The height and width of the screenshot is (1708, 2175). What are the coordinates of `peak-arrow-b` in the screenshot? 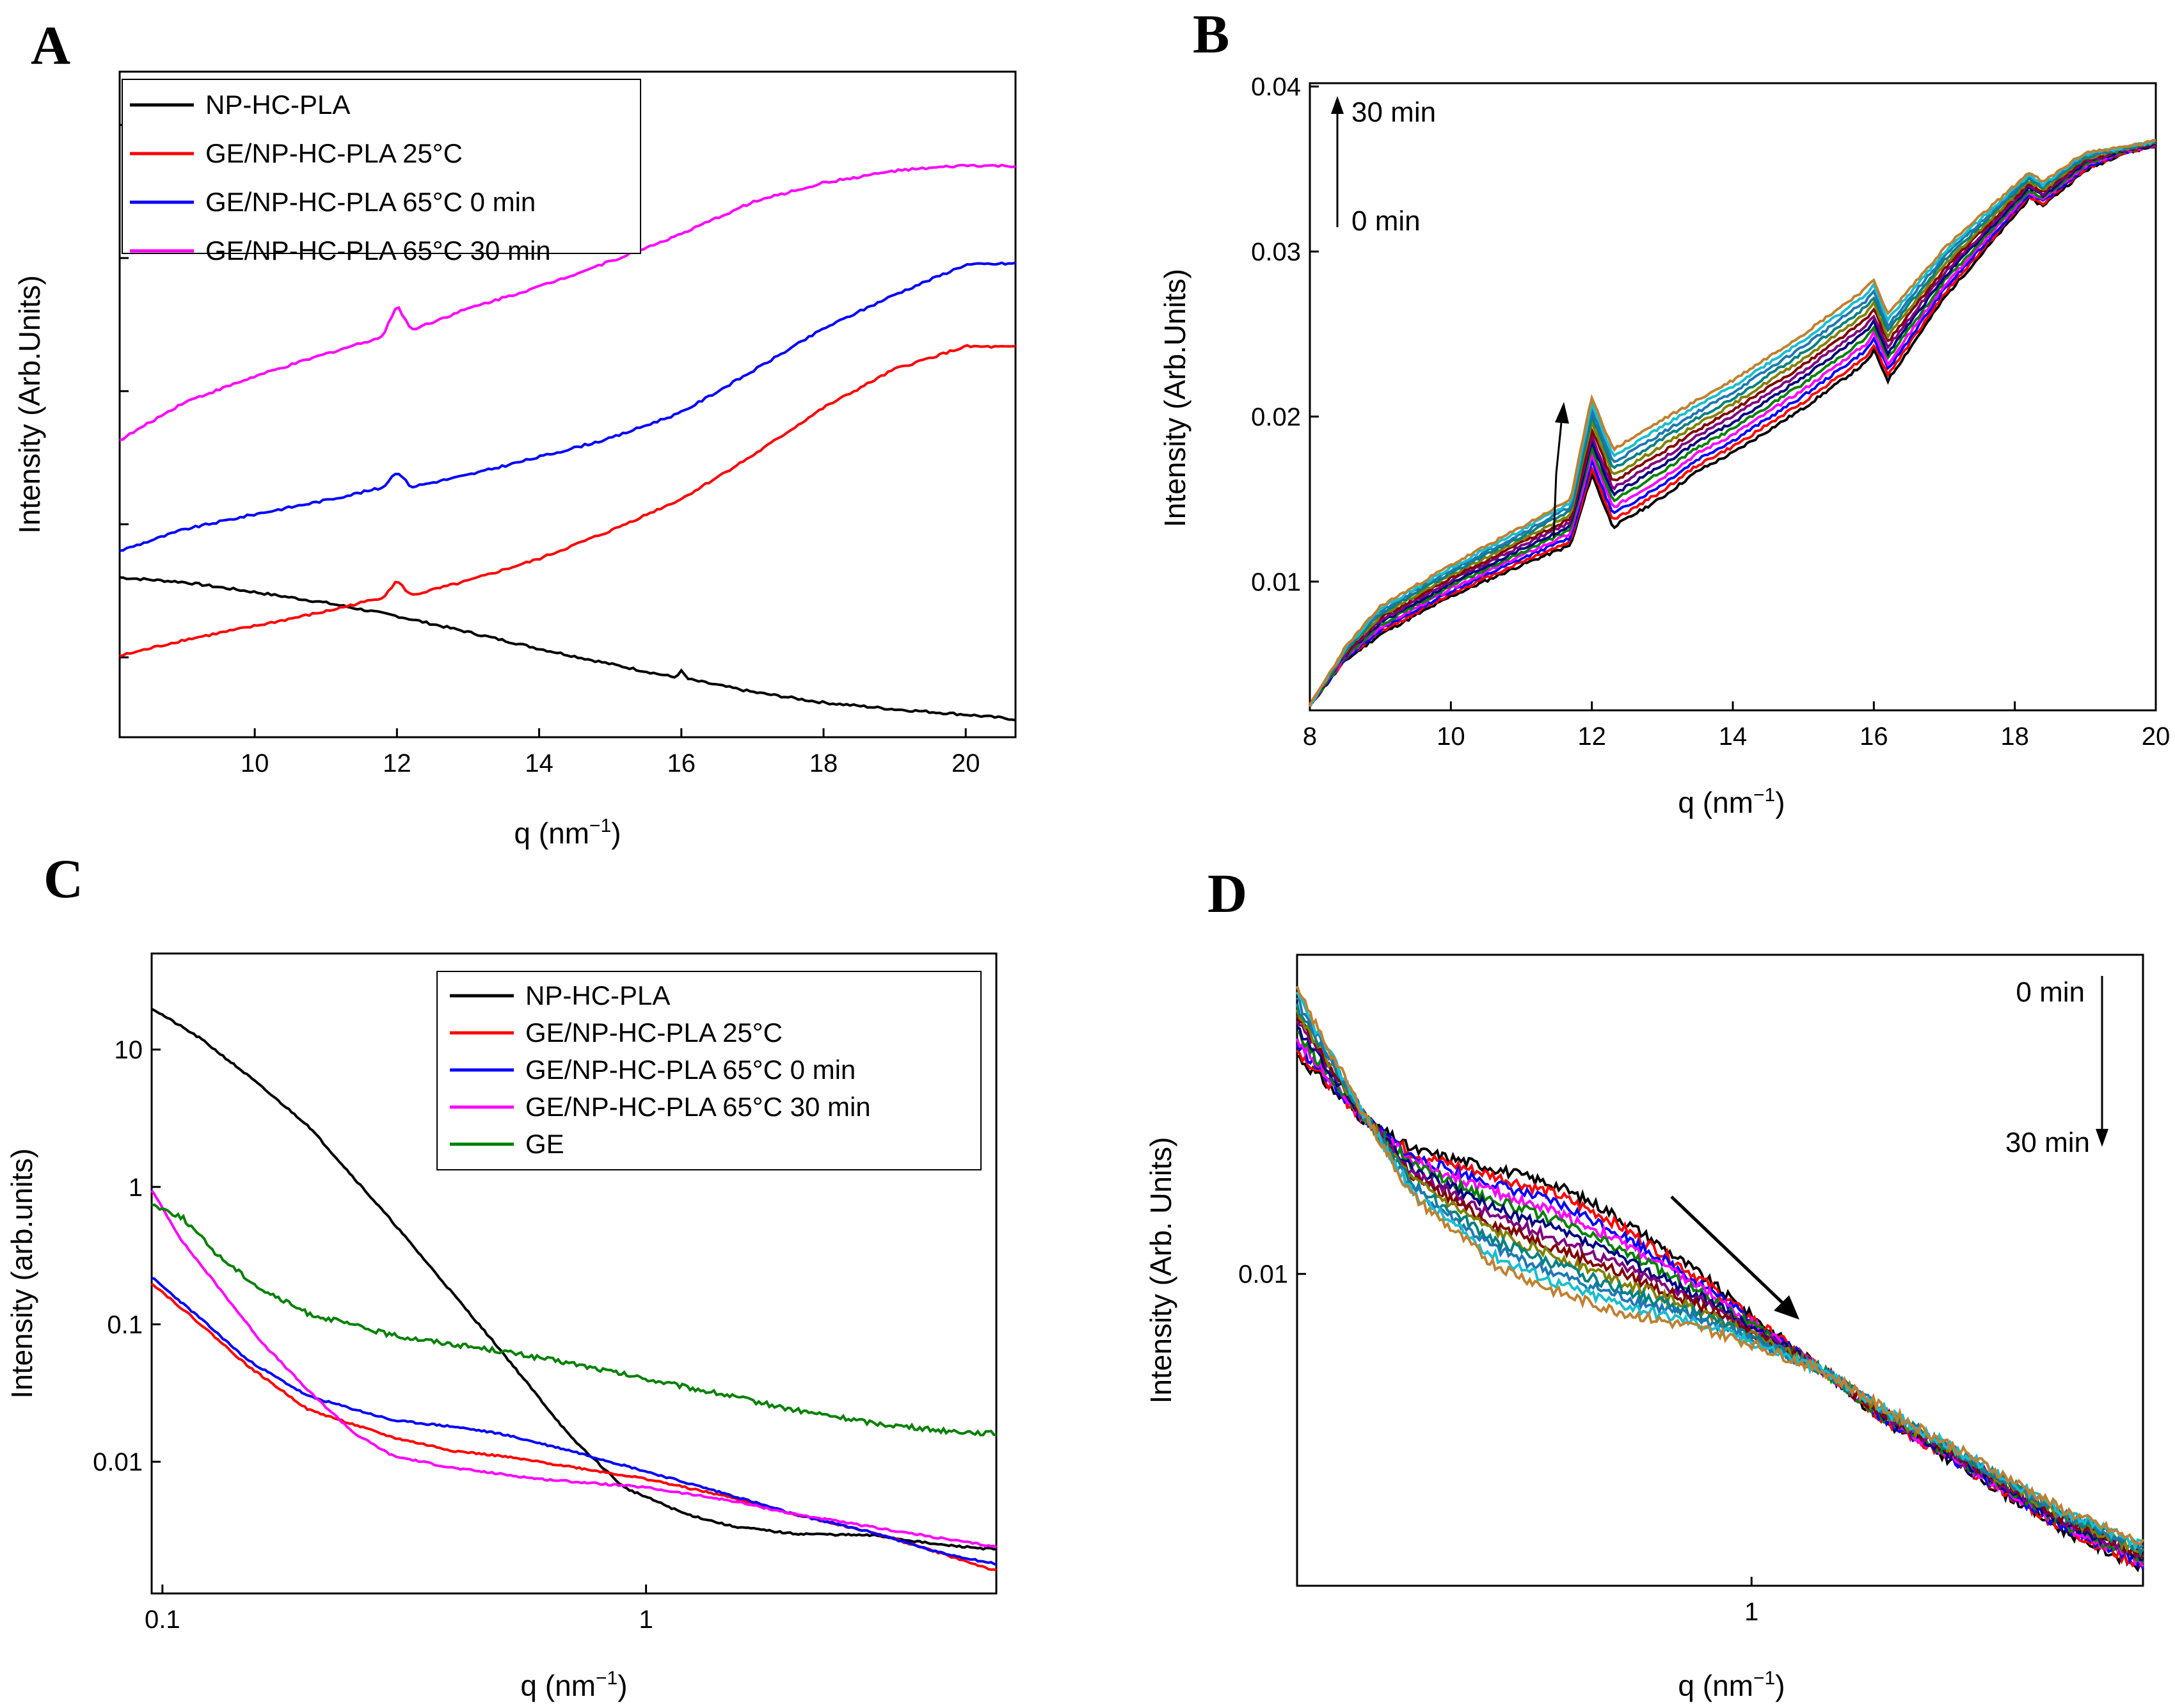 It's located at (1560, 470).